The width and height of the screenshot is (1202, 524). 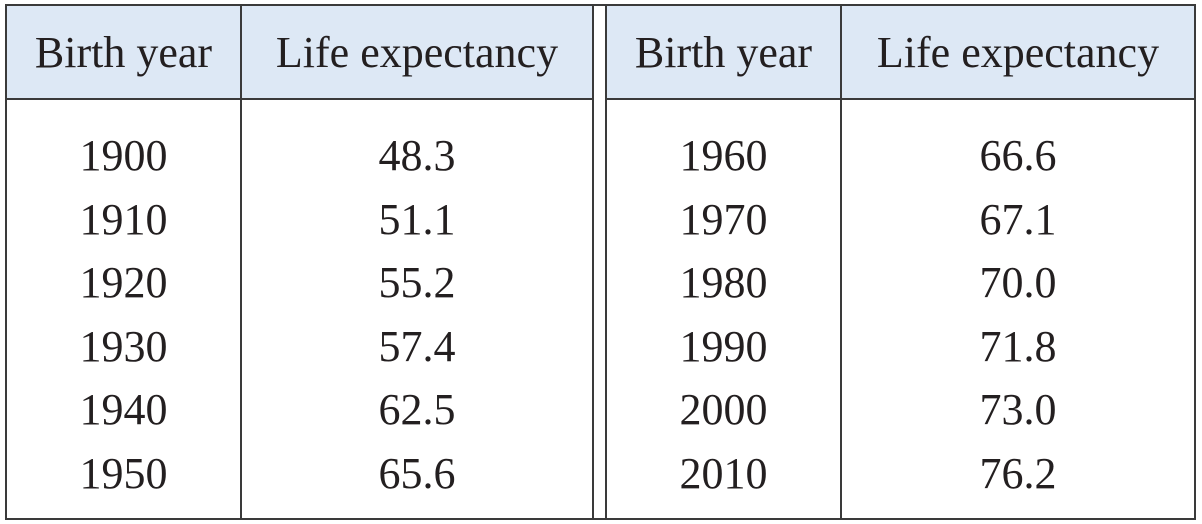 I want to click on birth-year-cell: 1950, so click(x=123, y=473).